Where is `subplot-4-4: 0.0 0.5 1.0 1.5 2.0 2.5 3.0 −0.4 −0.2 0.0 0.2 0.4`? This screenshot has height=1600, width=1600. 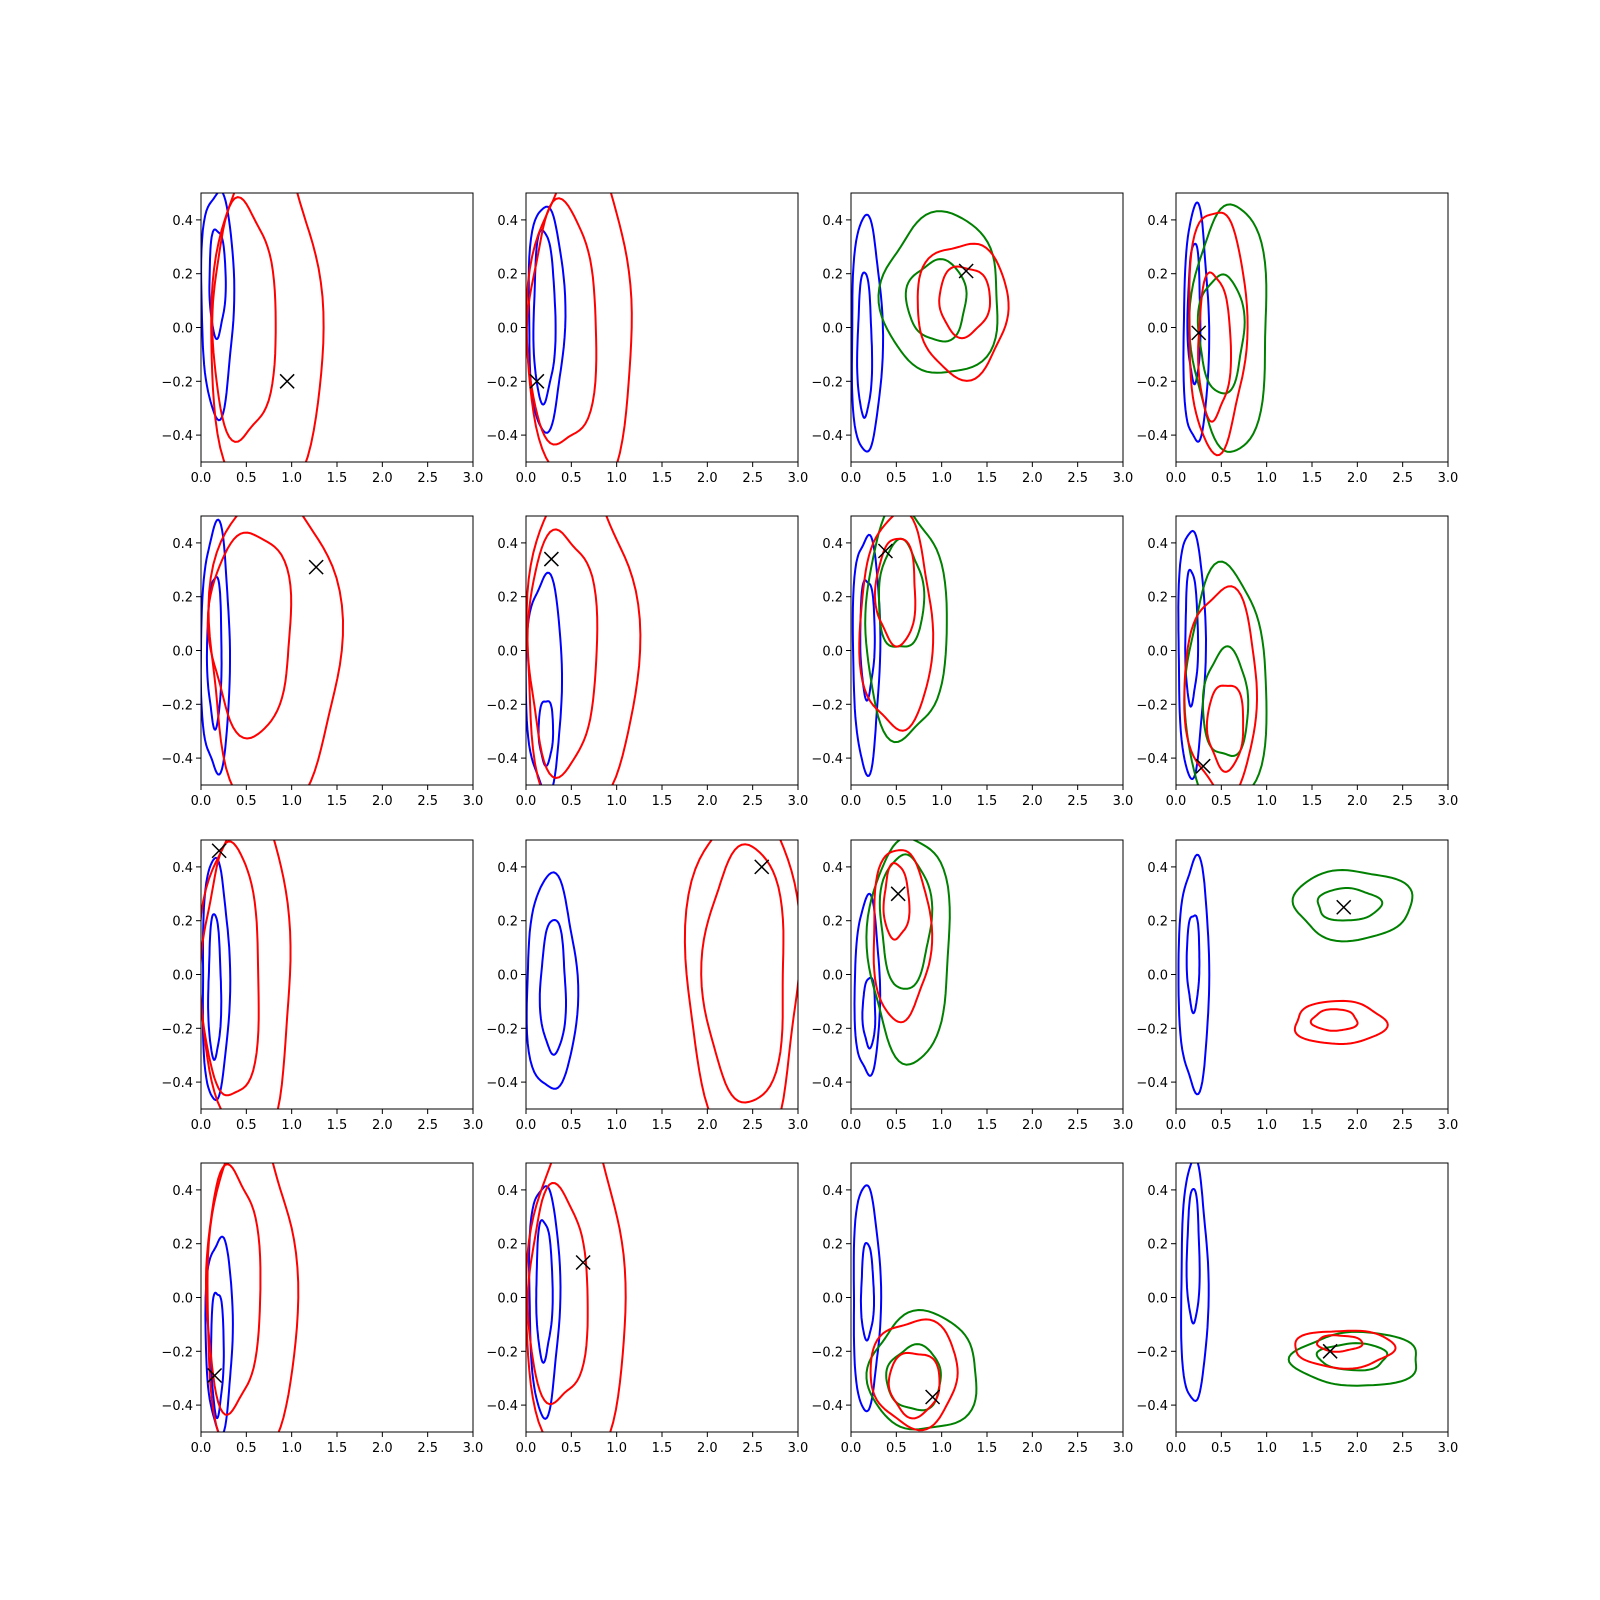 subplot-4-4: 0.0 0.5 1.0 1.5 2.0 2.5 3.0 −0.4 −0.2 0.0 0.2 0.4 is located at coordinates (1297, 1309).